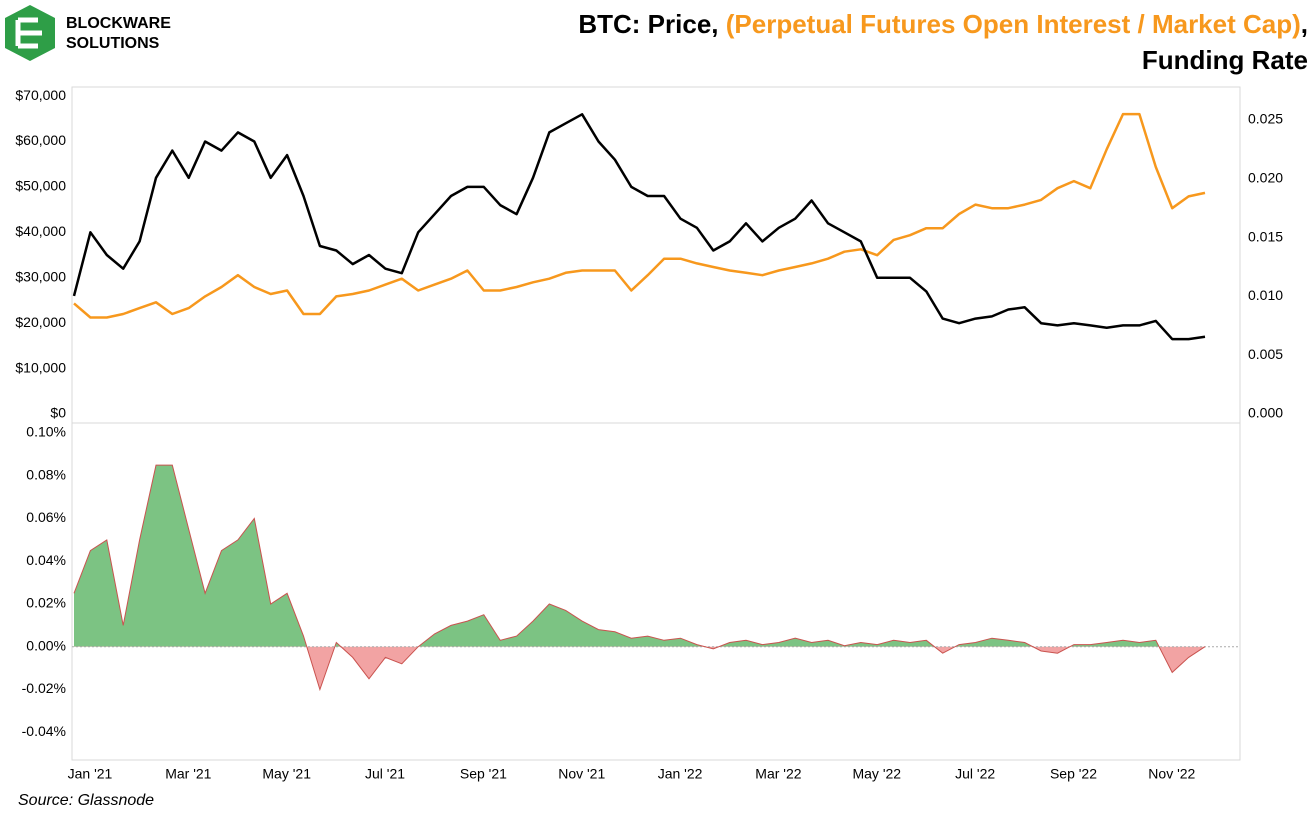  What do you see at coordinates (40, 276) in the screenshot?
I see `y-tick-label: $30,000` at bounding box center [40, 276].